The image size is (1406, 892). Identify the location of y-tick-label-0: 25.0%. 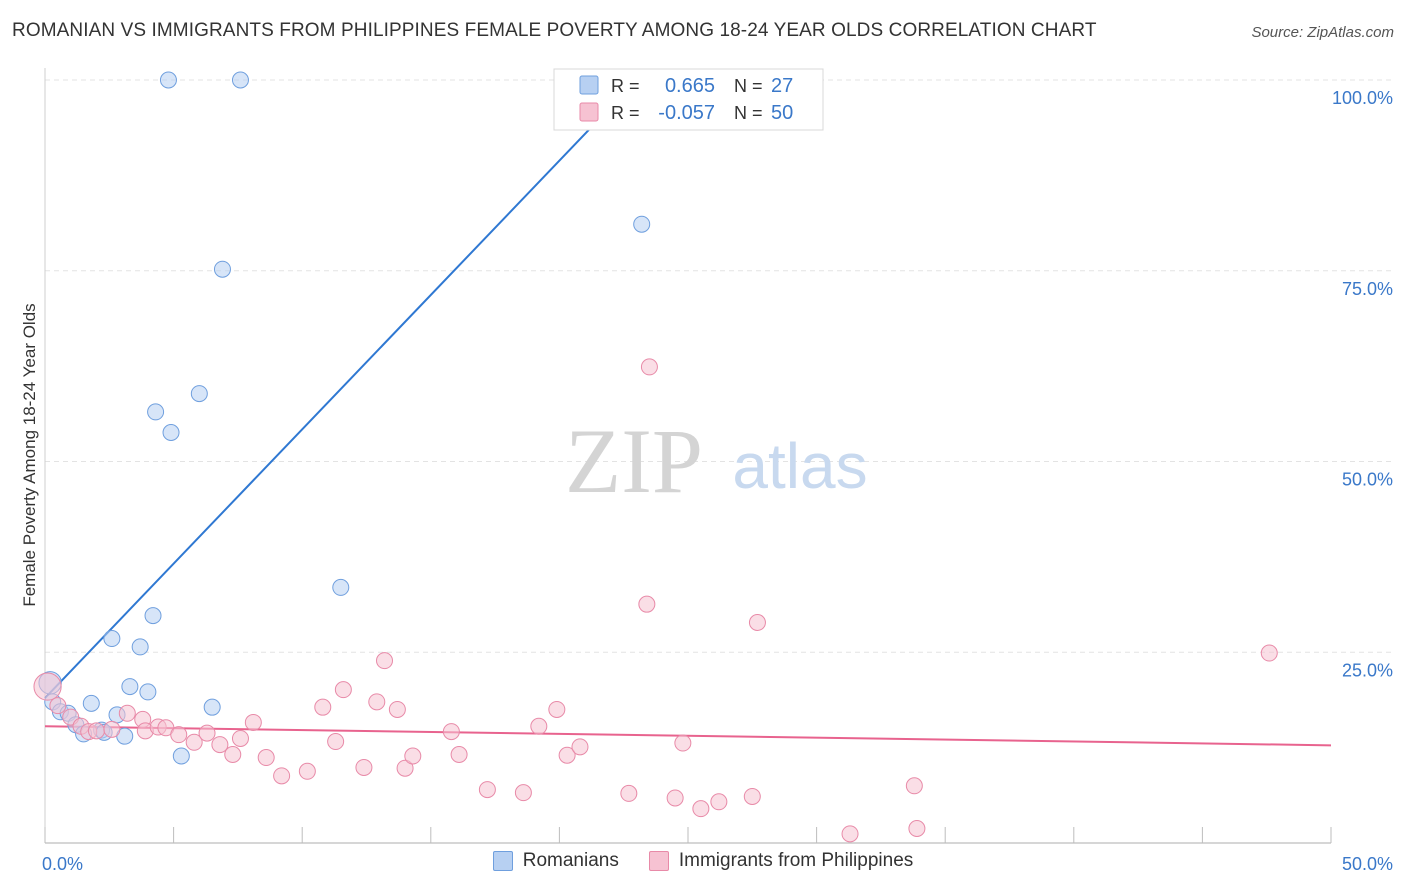
(1367, 670).